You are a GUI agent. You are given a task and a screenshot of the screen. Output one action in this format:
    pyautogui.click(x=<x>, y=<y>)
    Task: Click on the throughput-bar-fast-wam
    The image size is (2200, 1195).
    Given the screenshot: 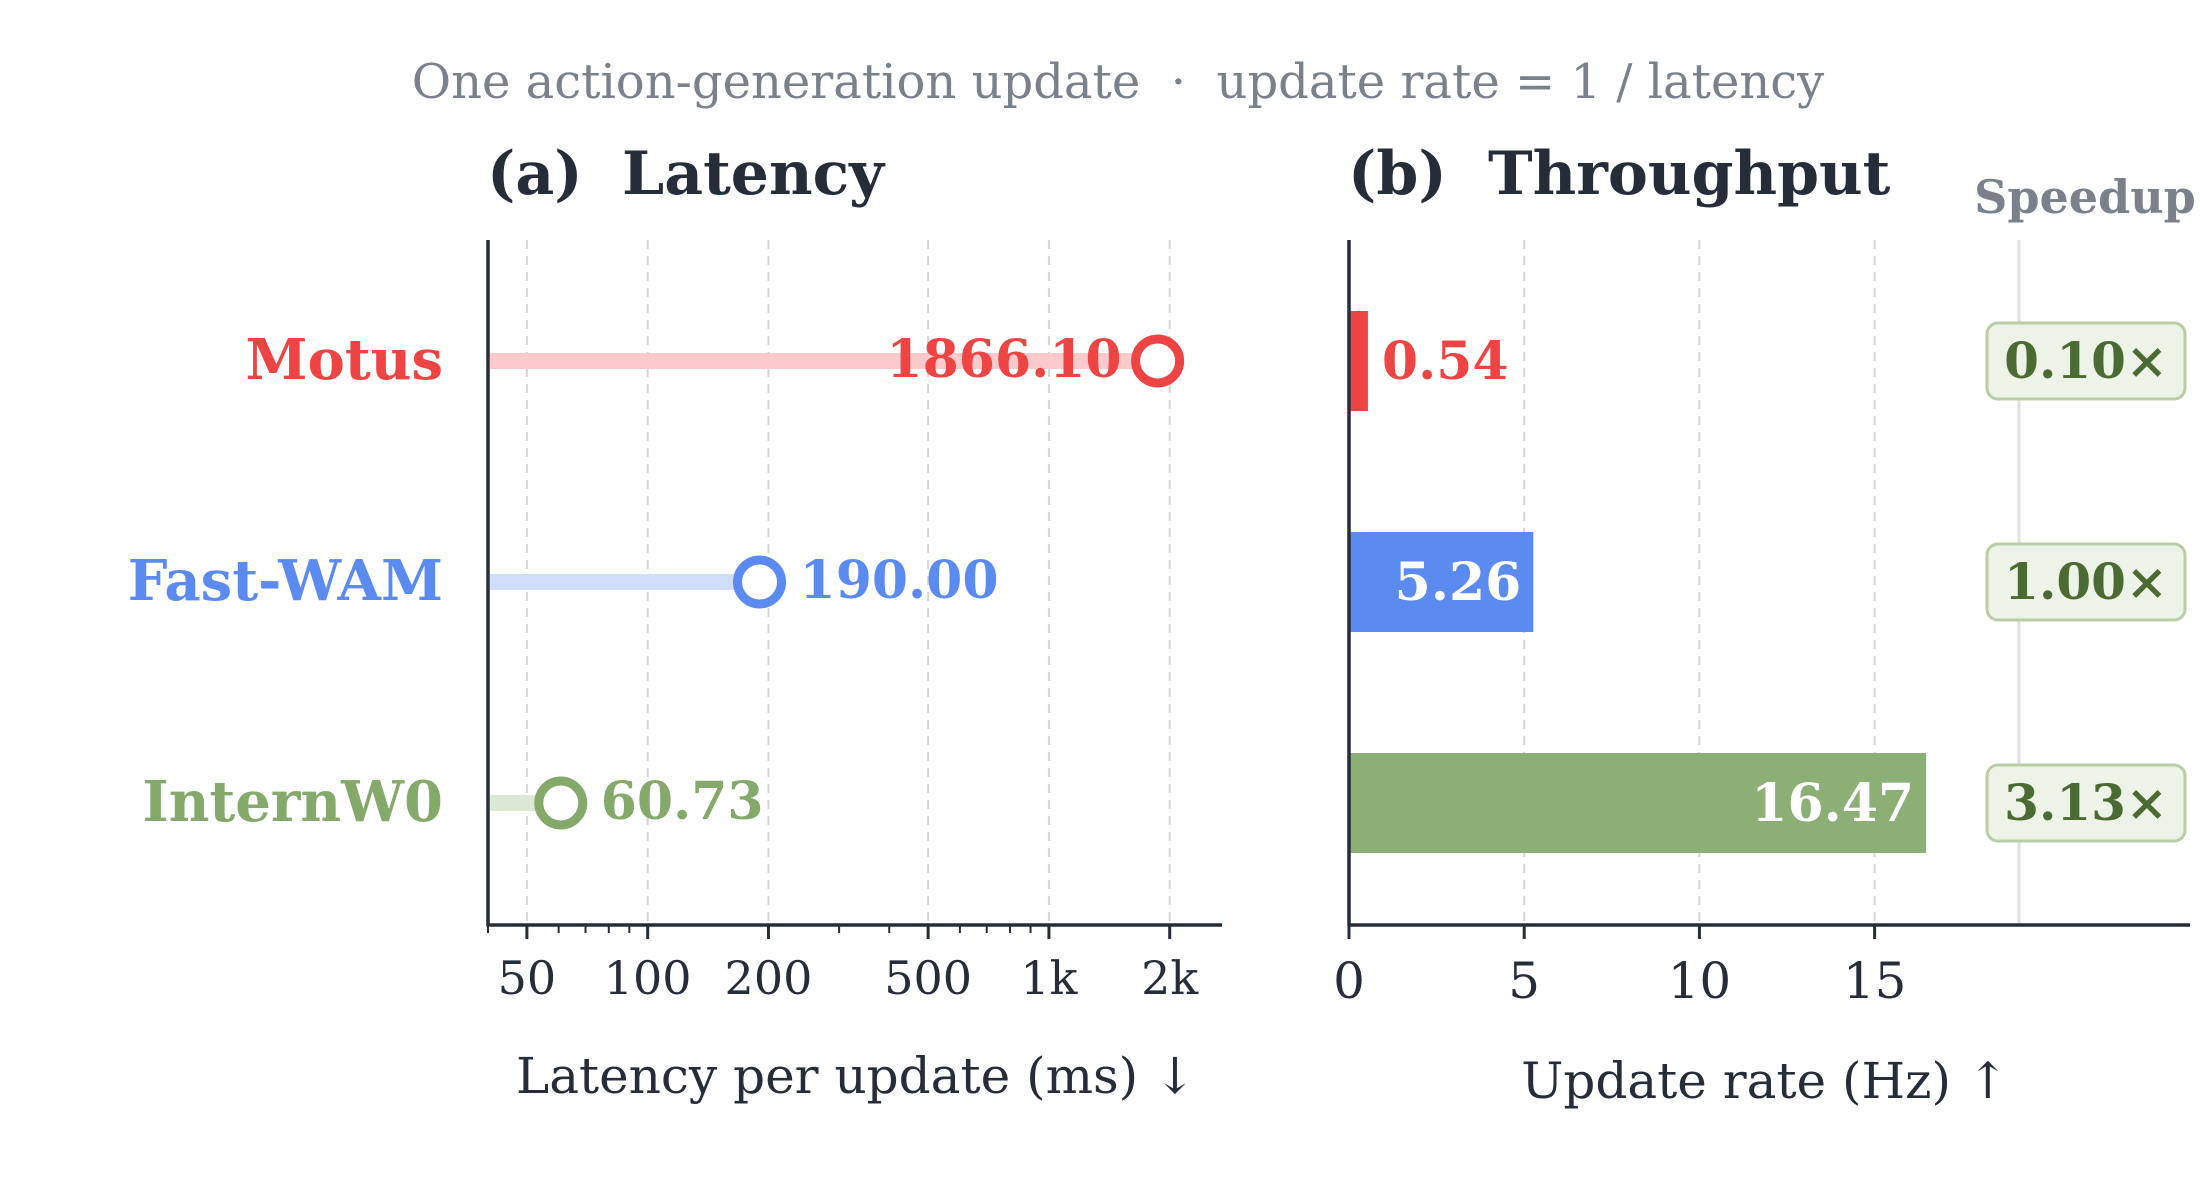 What is the action you would take?
    pyautogui.click(x=1441, y=582)
    